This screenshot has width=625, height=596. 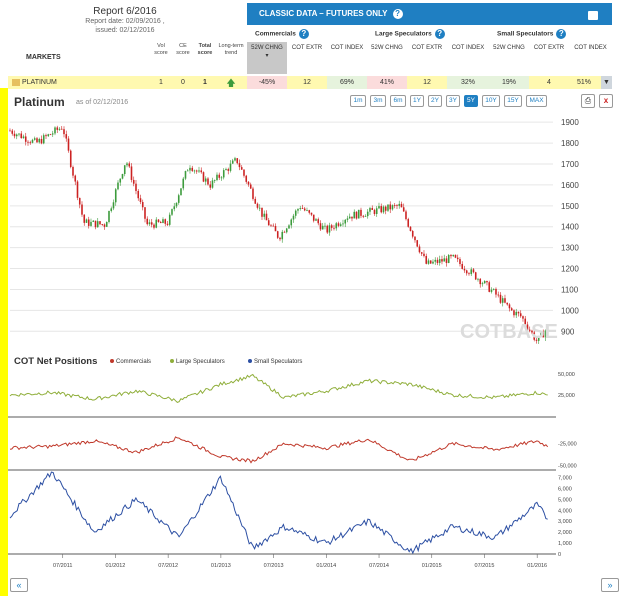 I want to click on legend-commercials: Commercials, so click(x=130, y=362).